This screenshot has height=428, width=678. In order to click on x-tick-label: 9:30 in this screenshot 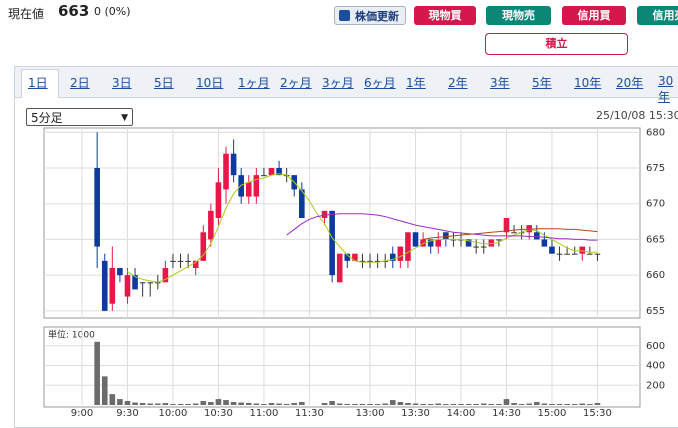, I will do `click(127, 413)`.